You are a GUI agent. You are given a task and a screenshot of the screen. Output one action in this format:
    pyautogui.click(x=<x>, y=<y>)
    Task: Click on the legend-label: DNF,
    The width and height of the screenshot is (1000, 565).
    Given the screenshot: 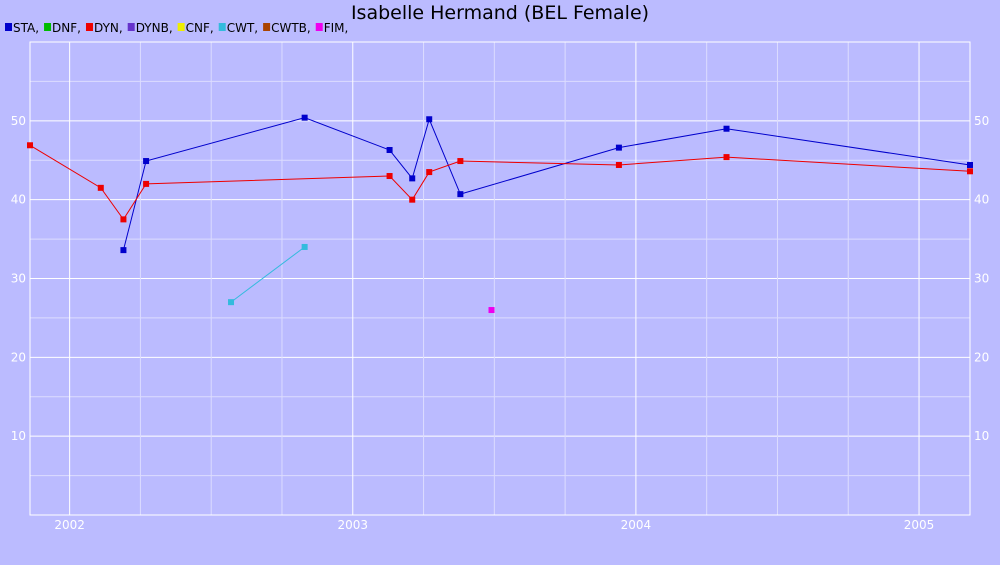 What is the action you would take?
    pyautogui.click(x=66, y=28)
    